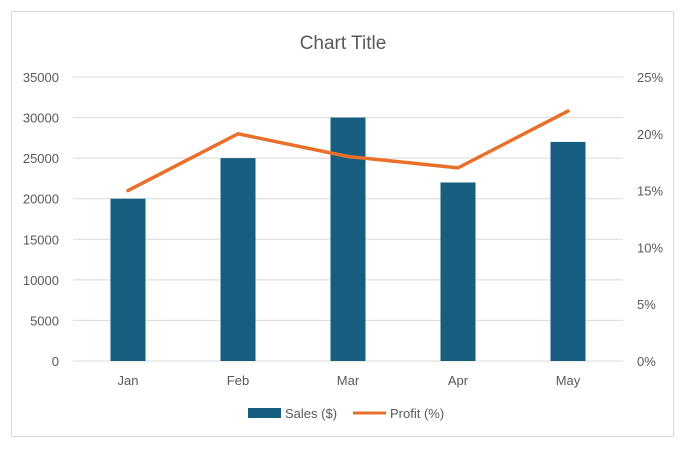 The height and width of the screenshot is (452, 685). Describe the element at coordinates (55, 361) in the screenshot. I see `y-tick-label: 0` at that location.